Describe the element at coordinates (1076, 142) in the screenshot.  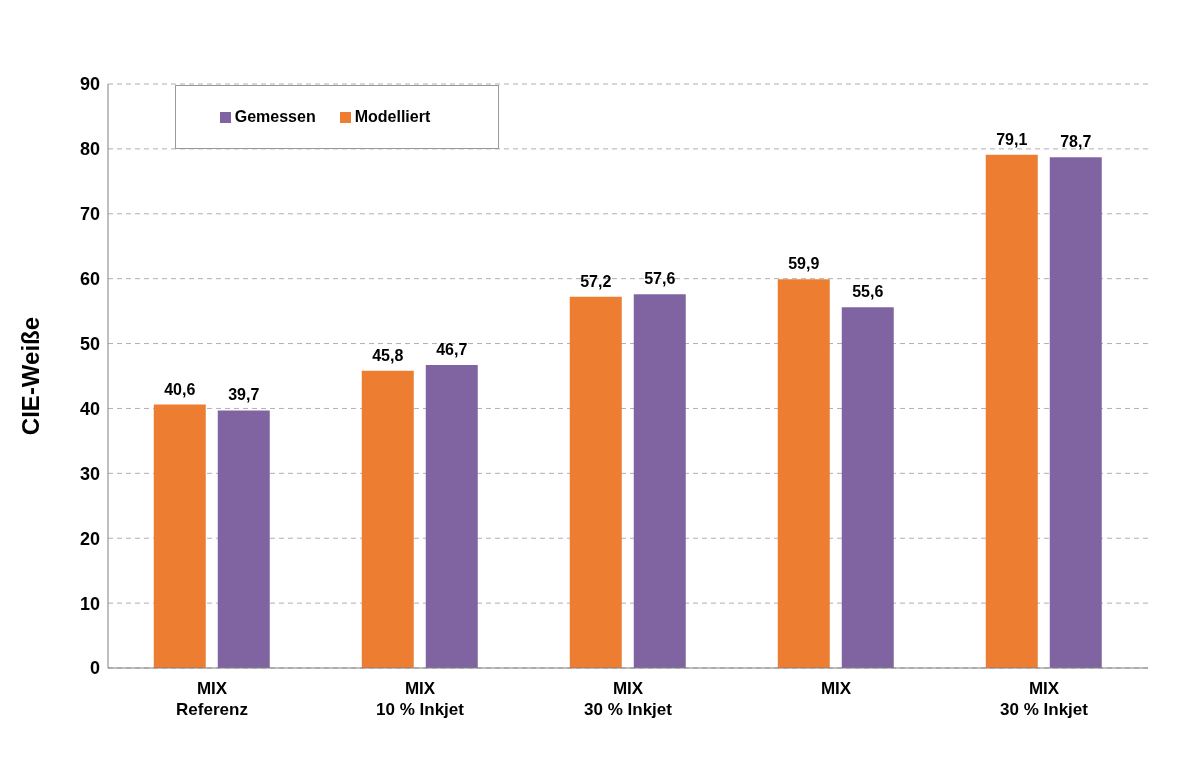
I see `data-label: 78,7` at that location.